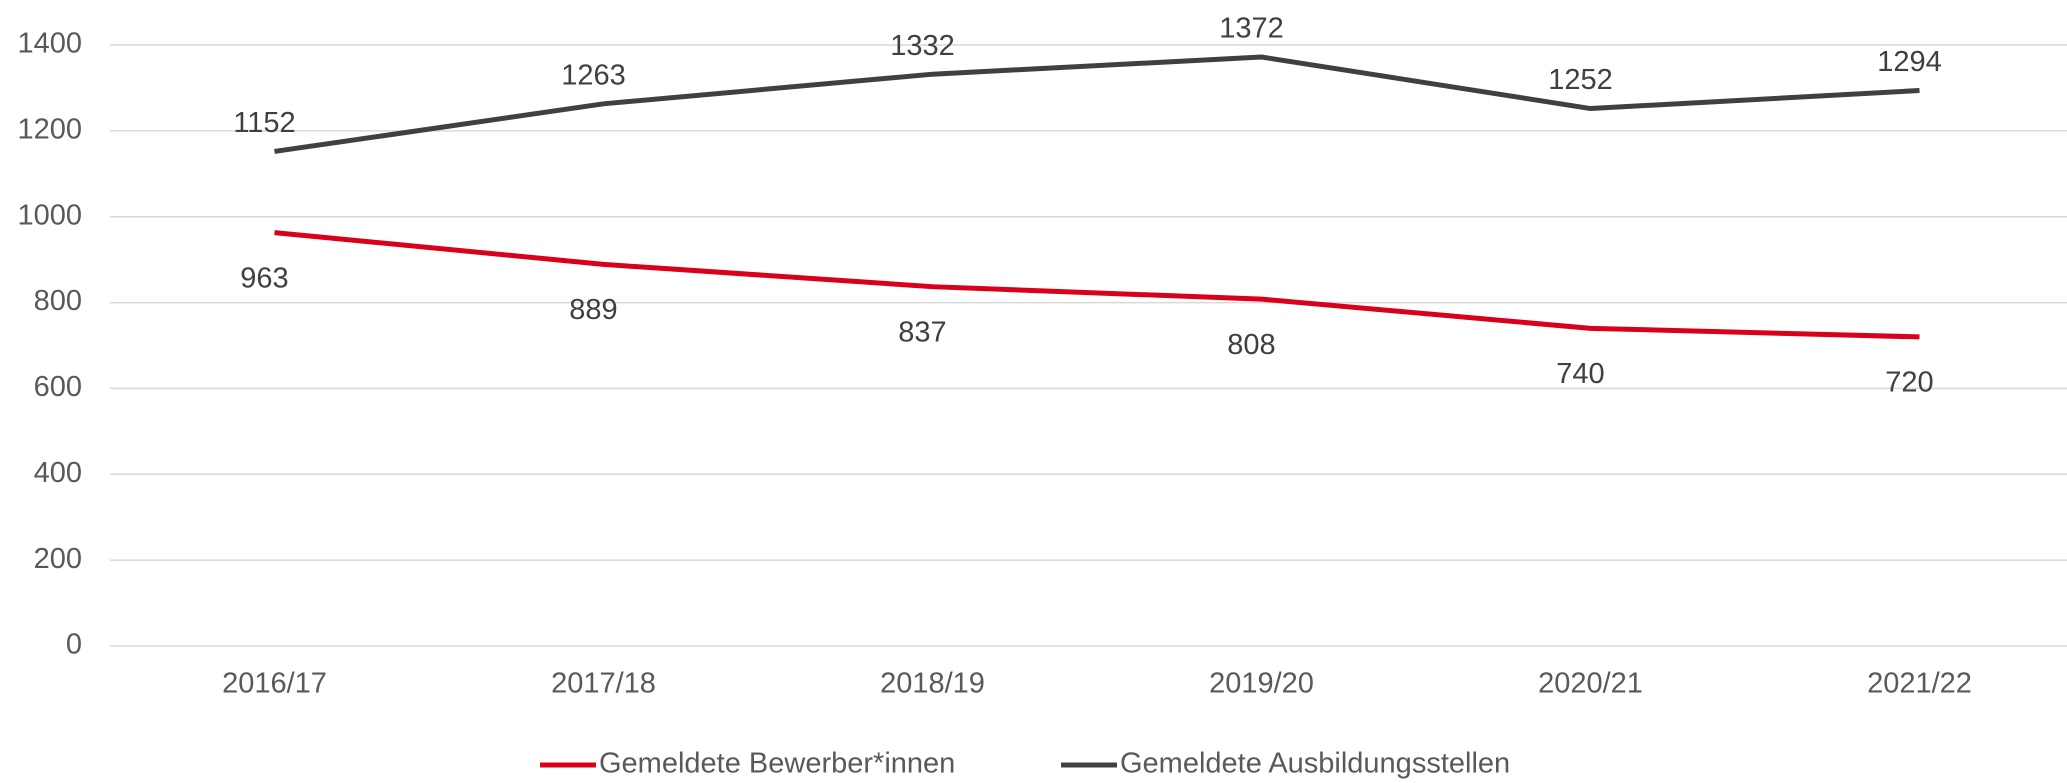  What do you see at coordinates (49, 215) in the screenshot?
I see `y-tick-label: 1000` at bounding box center [49, 215].